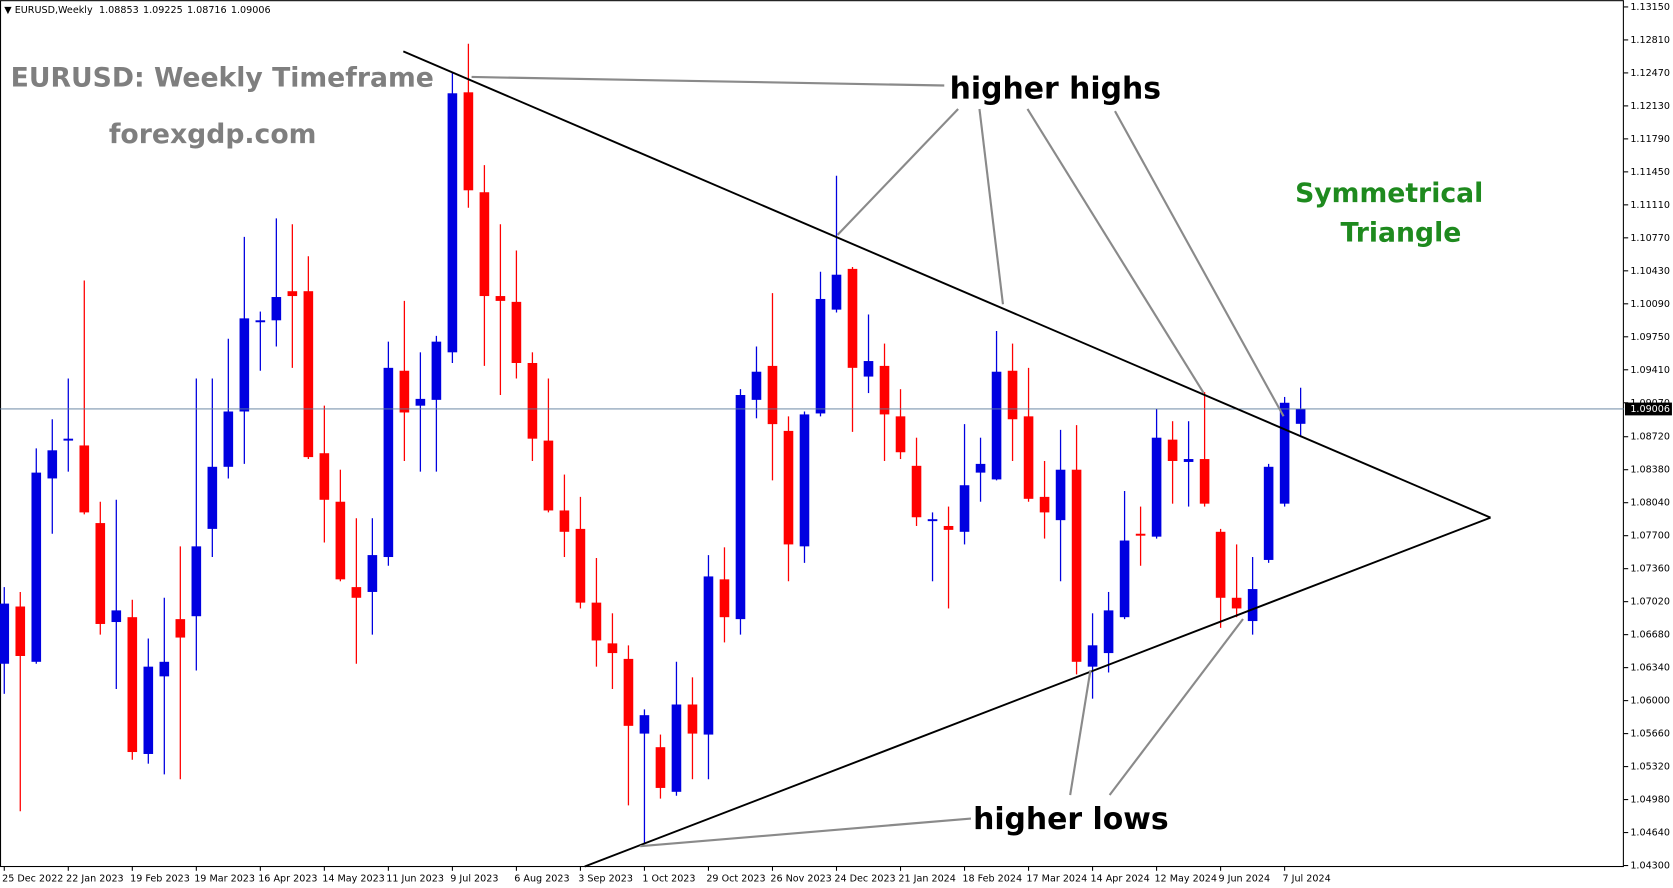 Image resolution: width=1673 pixels, height=888 pixels. What do you see at coordinates (800, 878) in the screenshot?
I see `x-tick-label: 26 Nov 2023` at bounding box center [800, 878].